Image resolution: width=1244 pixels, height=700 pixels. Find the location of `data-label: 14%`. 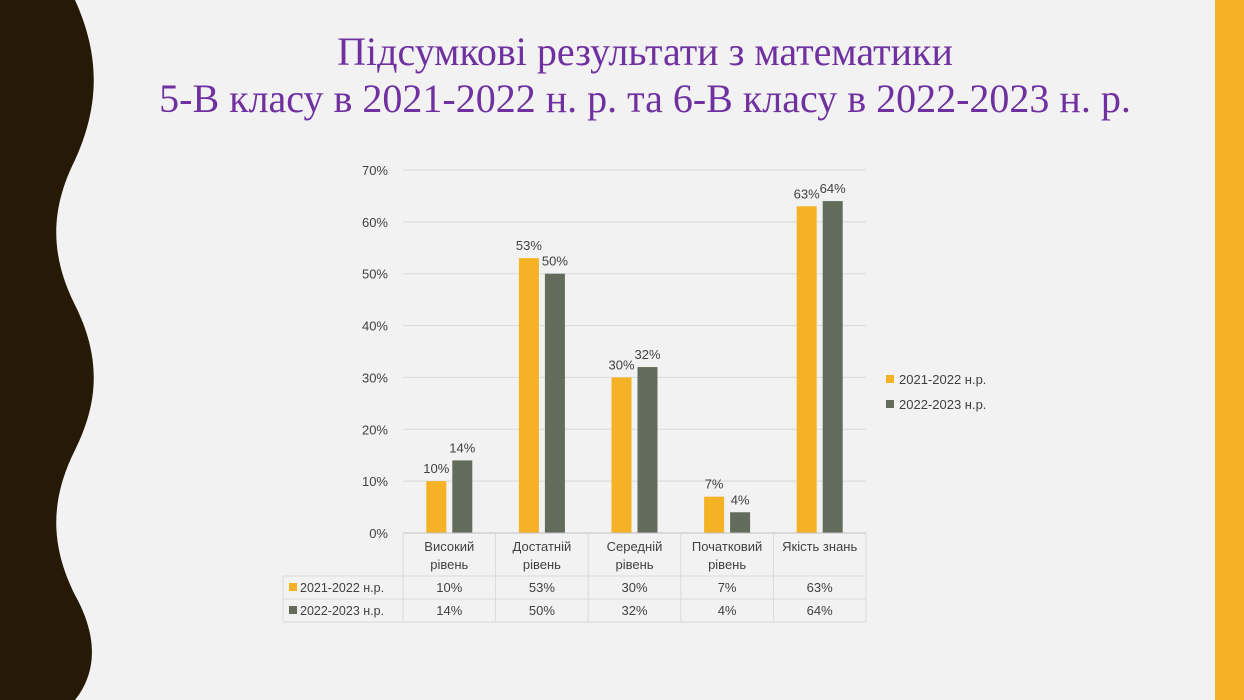

data-label: 14% is located at coordinates (462, 447).